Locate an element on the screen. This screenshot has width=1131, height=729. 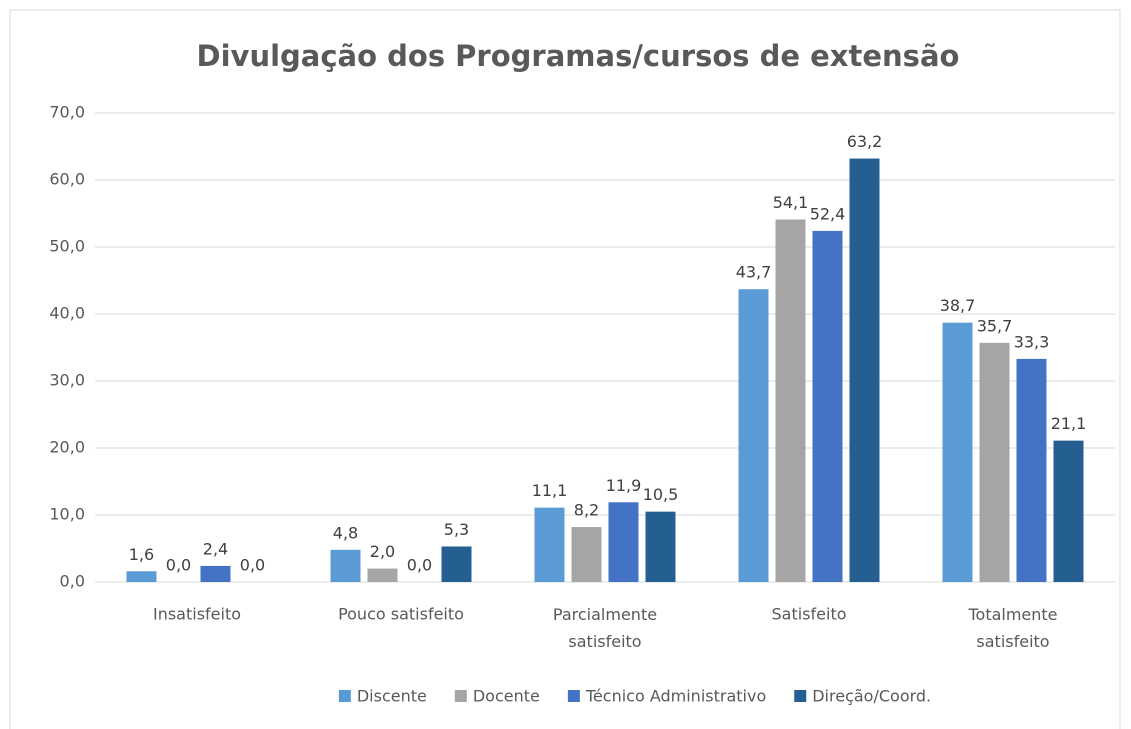
data-label: 1,6 is located at coordinates (141, 554).